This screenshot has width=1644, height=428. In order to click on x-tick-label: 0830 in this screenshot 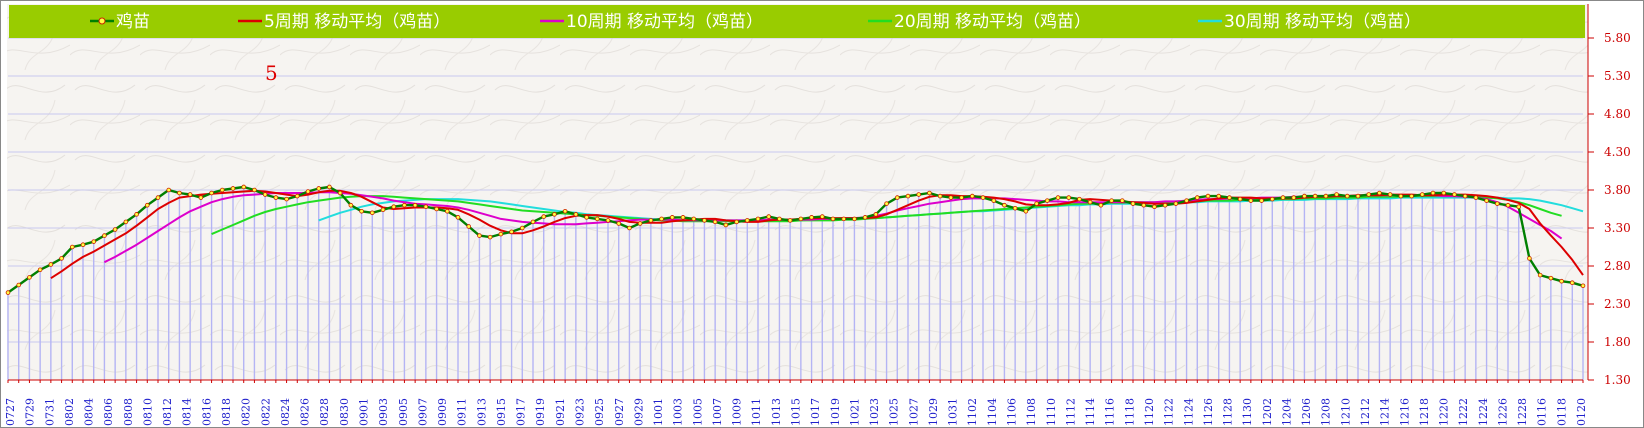, I will do `click(344, 412)`.